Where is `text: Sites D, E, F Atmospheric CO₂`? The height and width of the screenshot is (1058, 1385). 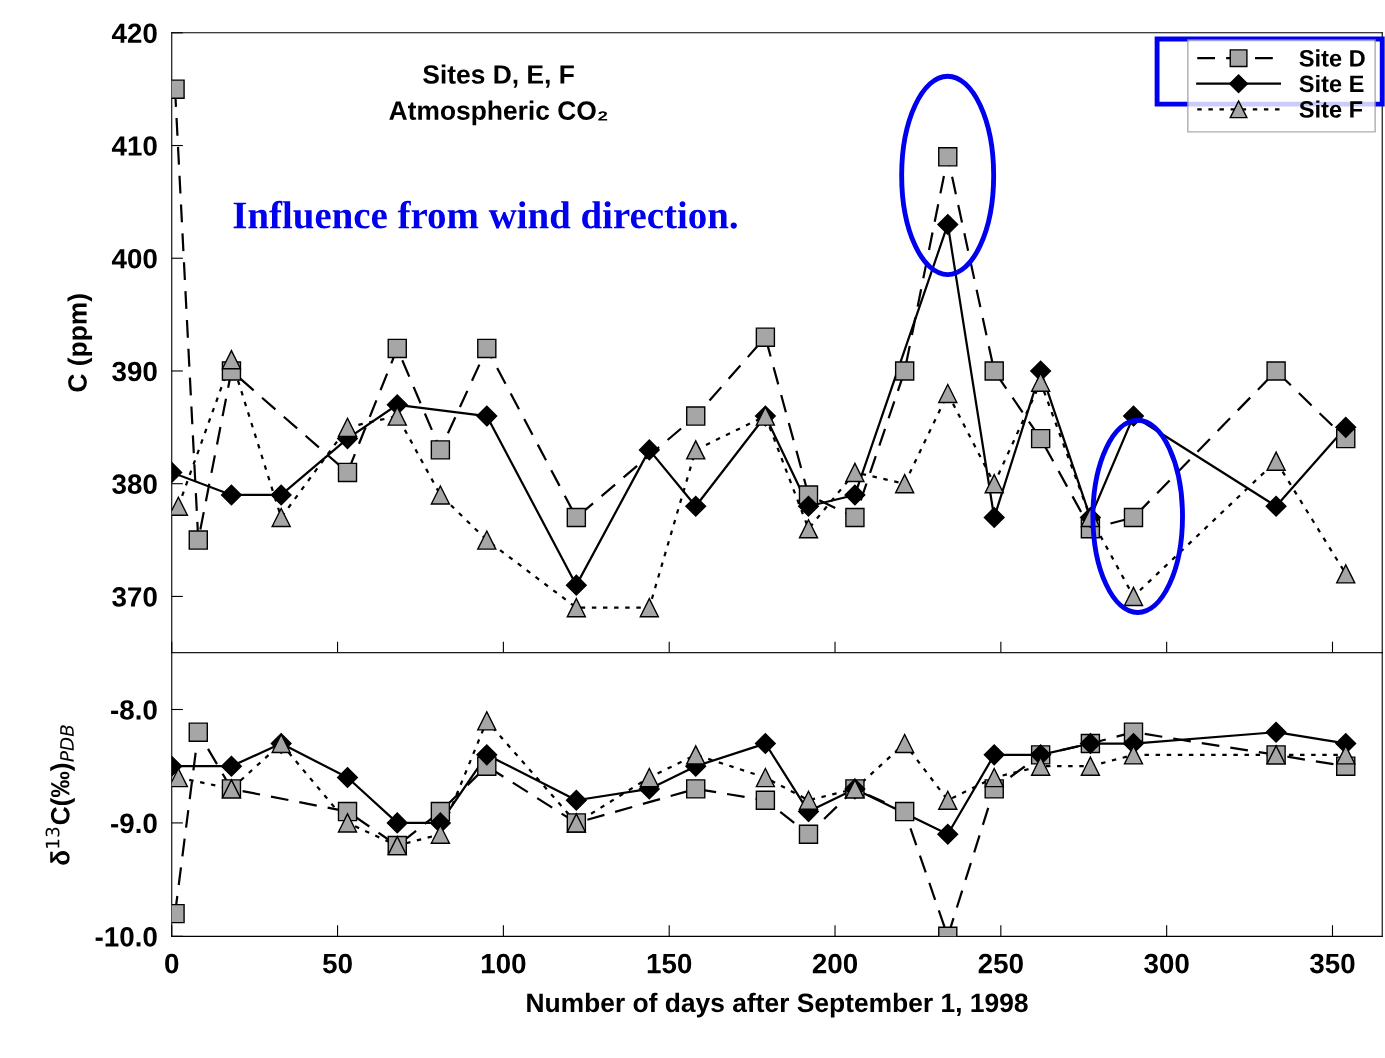
text: Sites D, E, F Atmospheric CO₂ is located at coordinates (498, 95).